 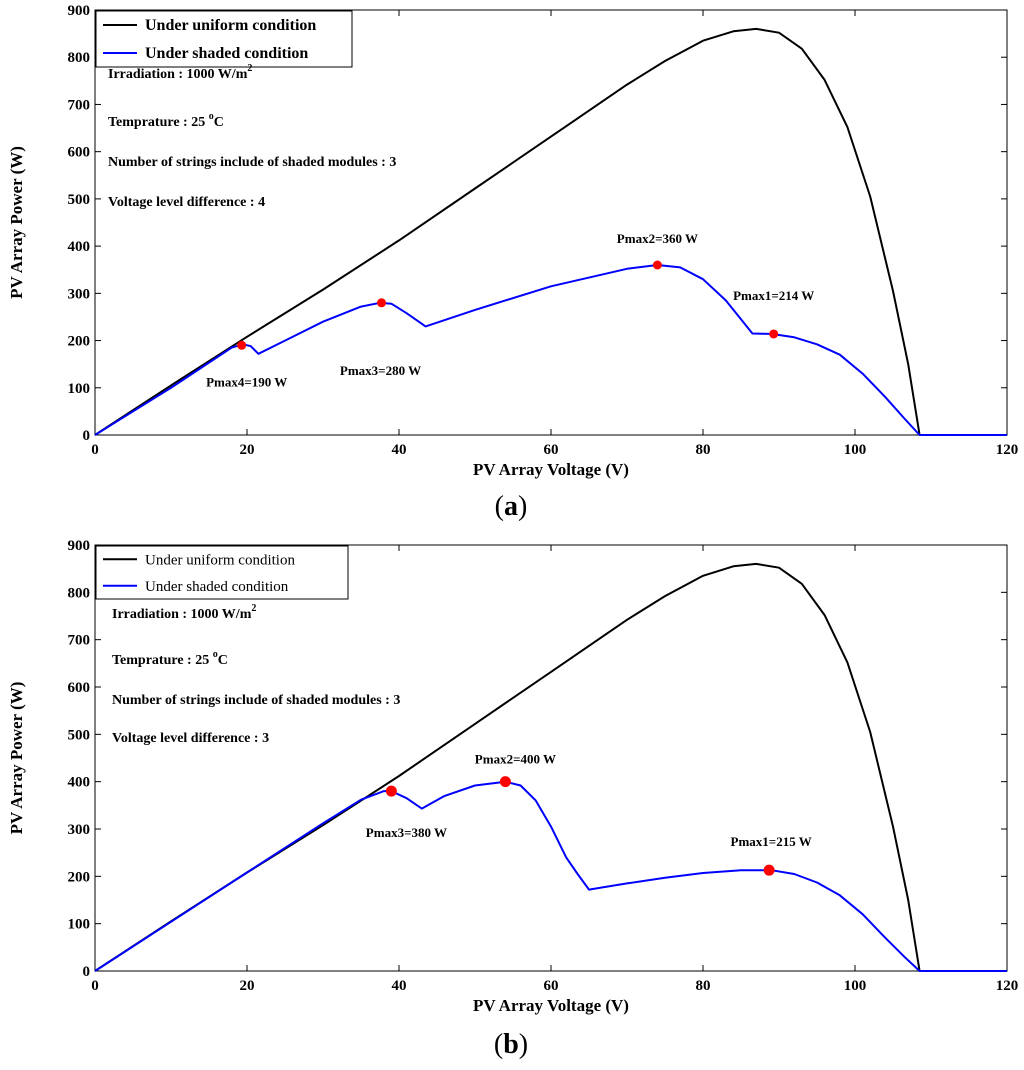 What do you see at coordinates (550, 350) in the screenshot?
I see `series-shaded-line` at bounding box center [550, 350].